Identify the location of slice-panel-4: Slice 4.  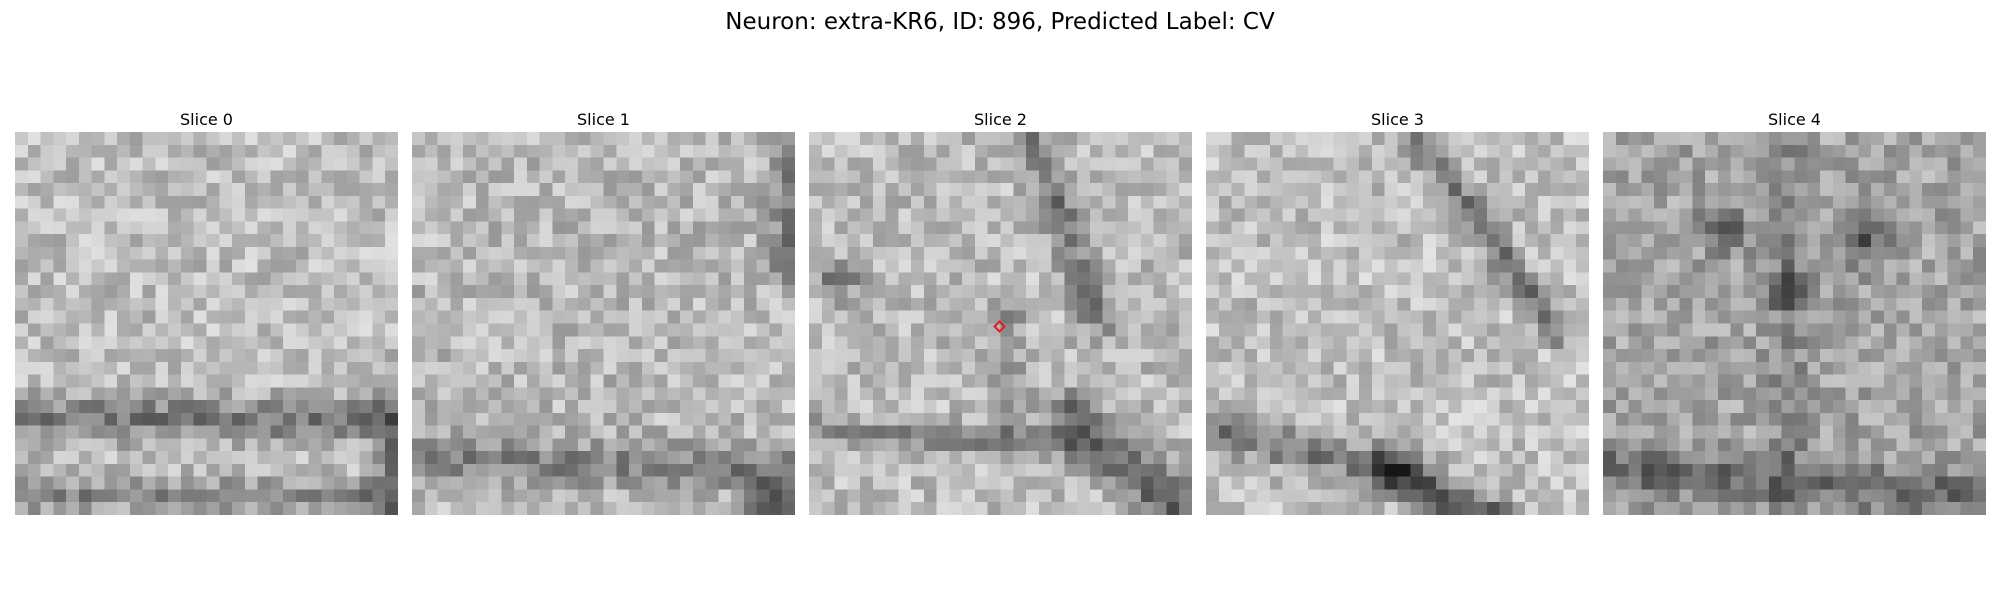
(1794, 311).